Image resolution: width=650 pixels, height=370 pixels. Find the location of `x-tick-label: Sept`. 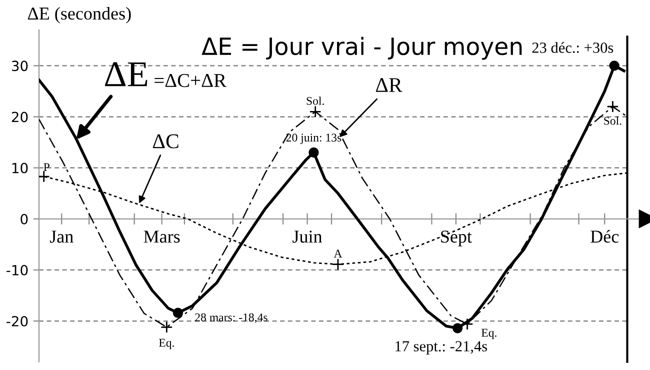

x-tick-label: Sept is located at coordinates (456, 238).